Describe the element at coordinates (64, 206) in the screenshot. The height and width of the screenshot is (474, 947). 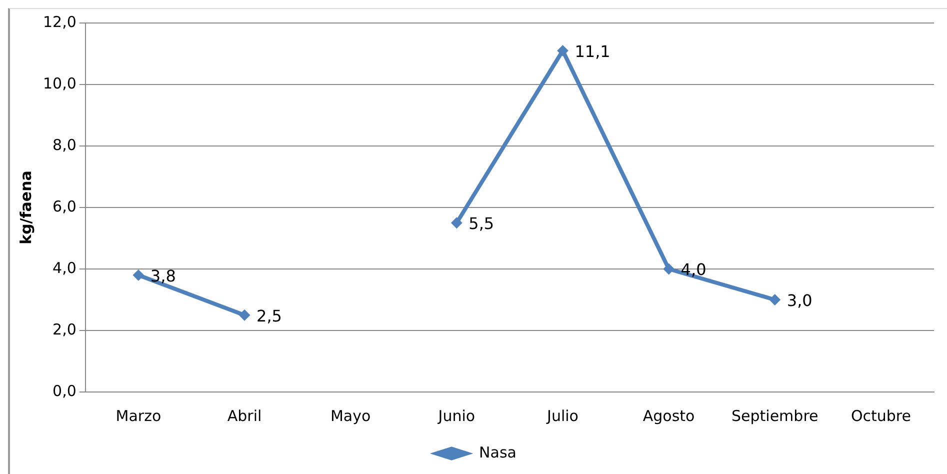
I see `y-tick-label: 6,0` at that location.